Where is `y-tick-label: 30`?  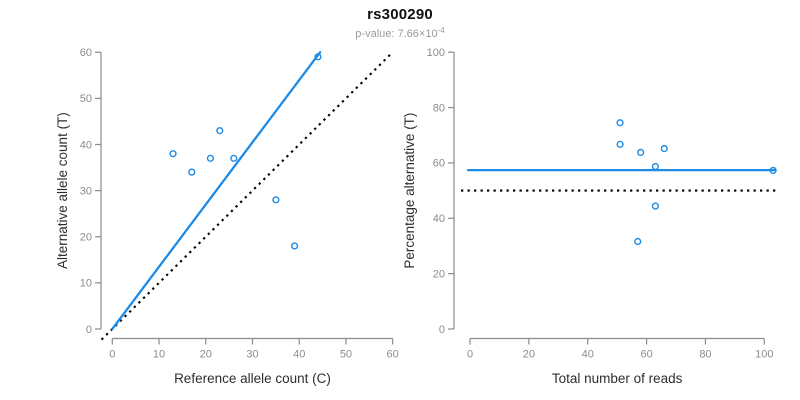 y-tick-label: 30 is located at coordinates (86, 191).